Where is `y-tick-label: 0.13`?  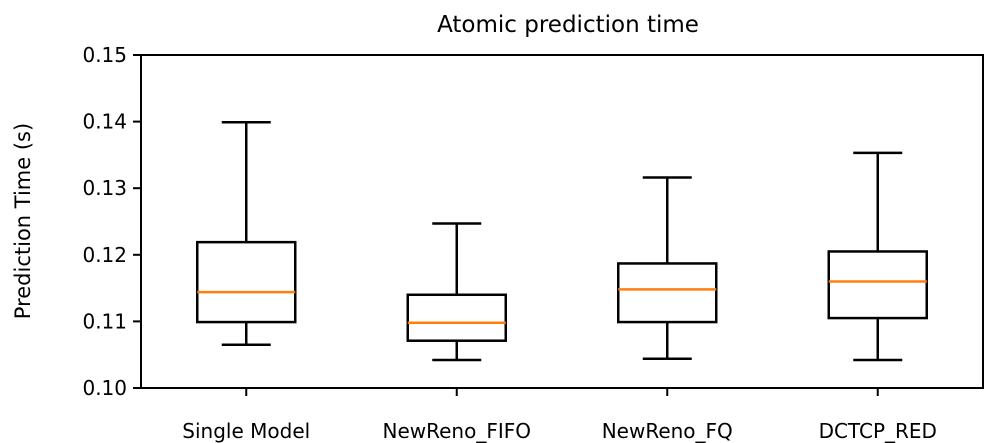 y-tick-label: 0.13 is located at coordinates (104, 188).